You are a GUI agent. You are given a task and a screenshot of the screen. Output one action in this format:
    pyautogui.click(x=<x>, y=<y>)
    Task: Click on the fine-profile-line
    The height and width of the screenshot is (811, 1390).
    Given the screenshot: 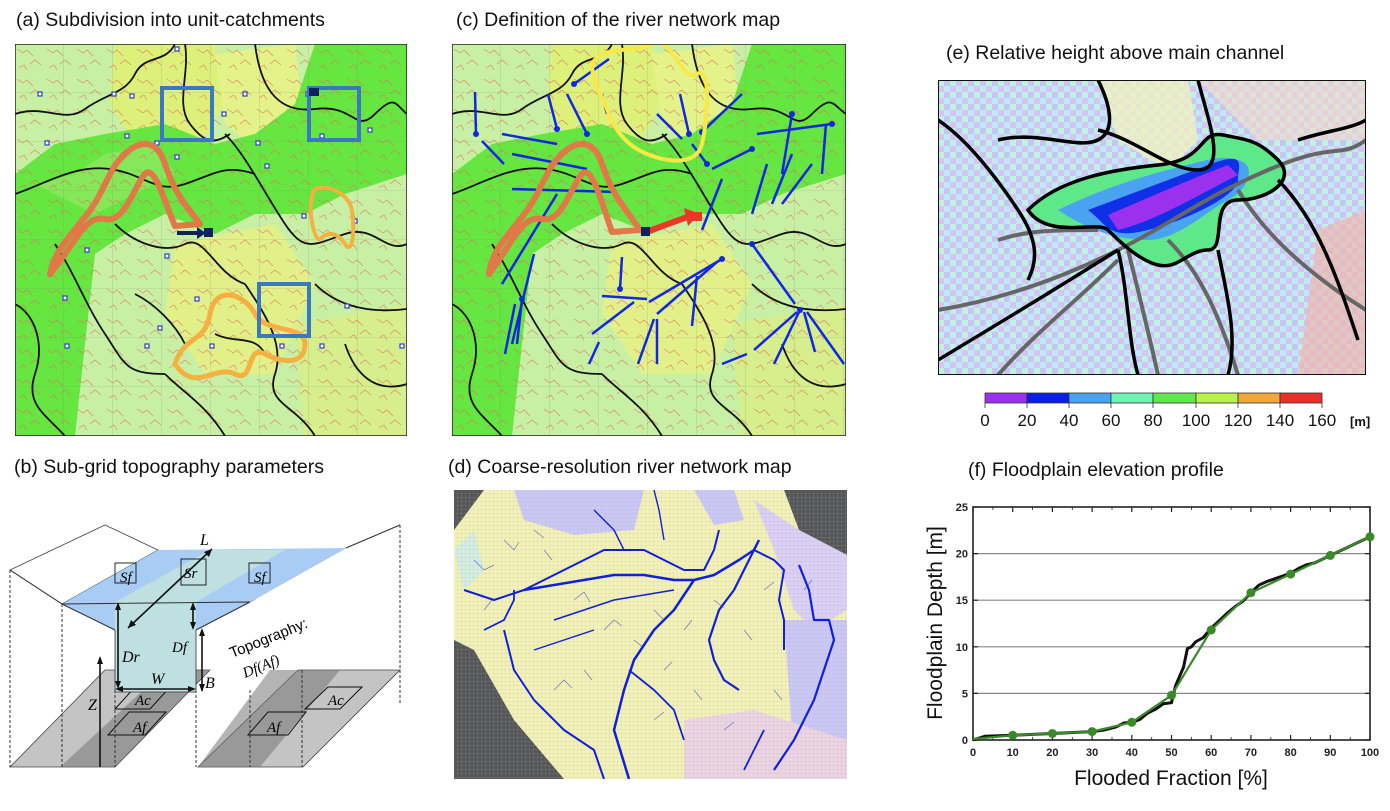 What is the action you would take?
    pyautogui.click(x=1171, y=638)
    